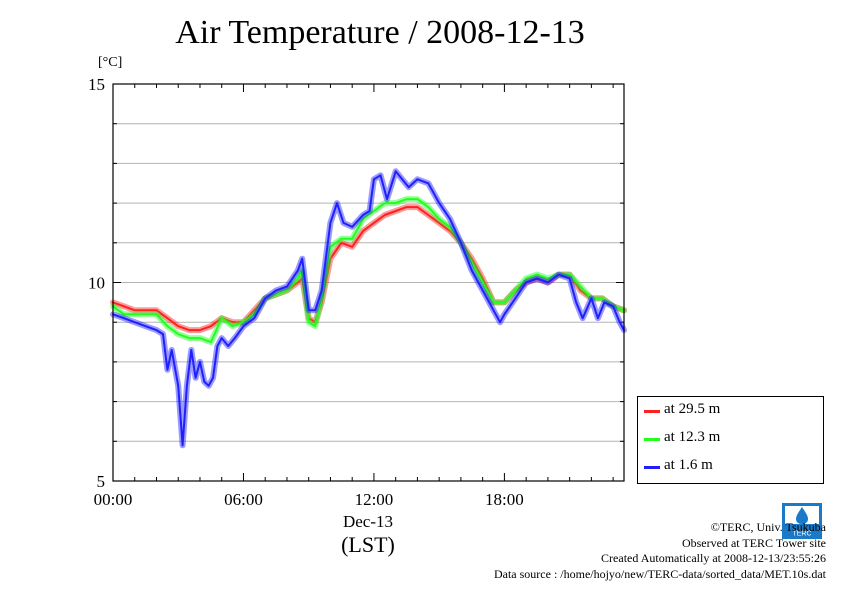 This screenshot has width=842, height=595. I want to click on legend-swatch-green, so click(652, 439).